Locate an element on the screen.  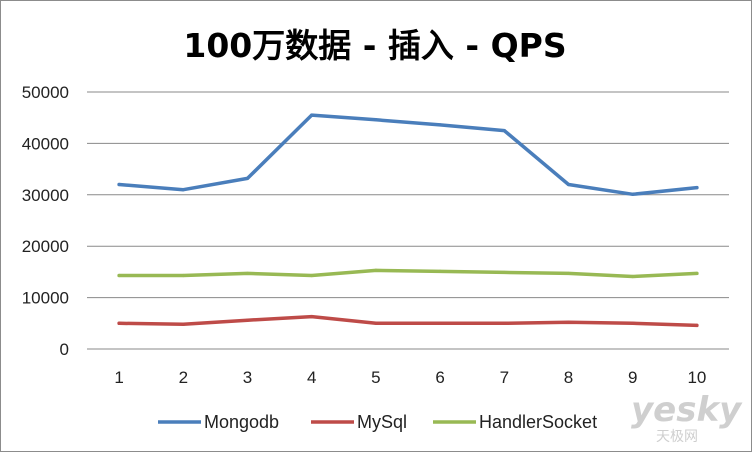
y-tick-label: 20000 is located at coordinates (45, 246).